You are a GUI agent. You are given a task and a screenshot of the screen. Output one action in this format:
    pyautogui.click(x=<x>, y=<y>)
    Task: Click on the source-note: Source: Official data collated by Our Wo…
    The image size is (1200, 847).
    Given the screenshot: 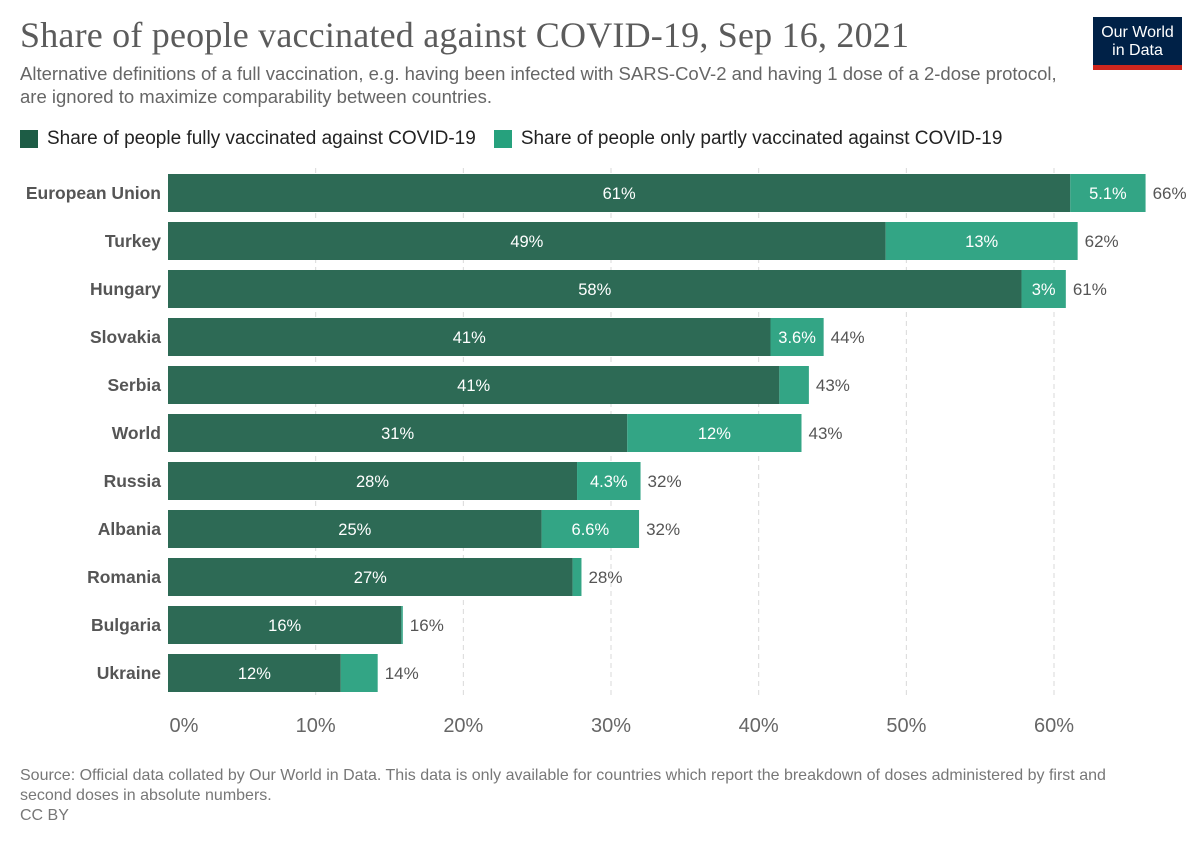 What is the action you would take?
    pyautogui.click(x=563, y=785)
    